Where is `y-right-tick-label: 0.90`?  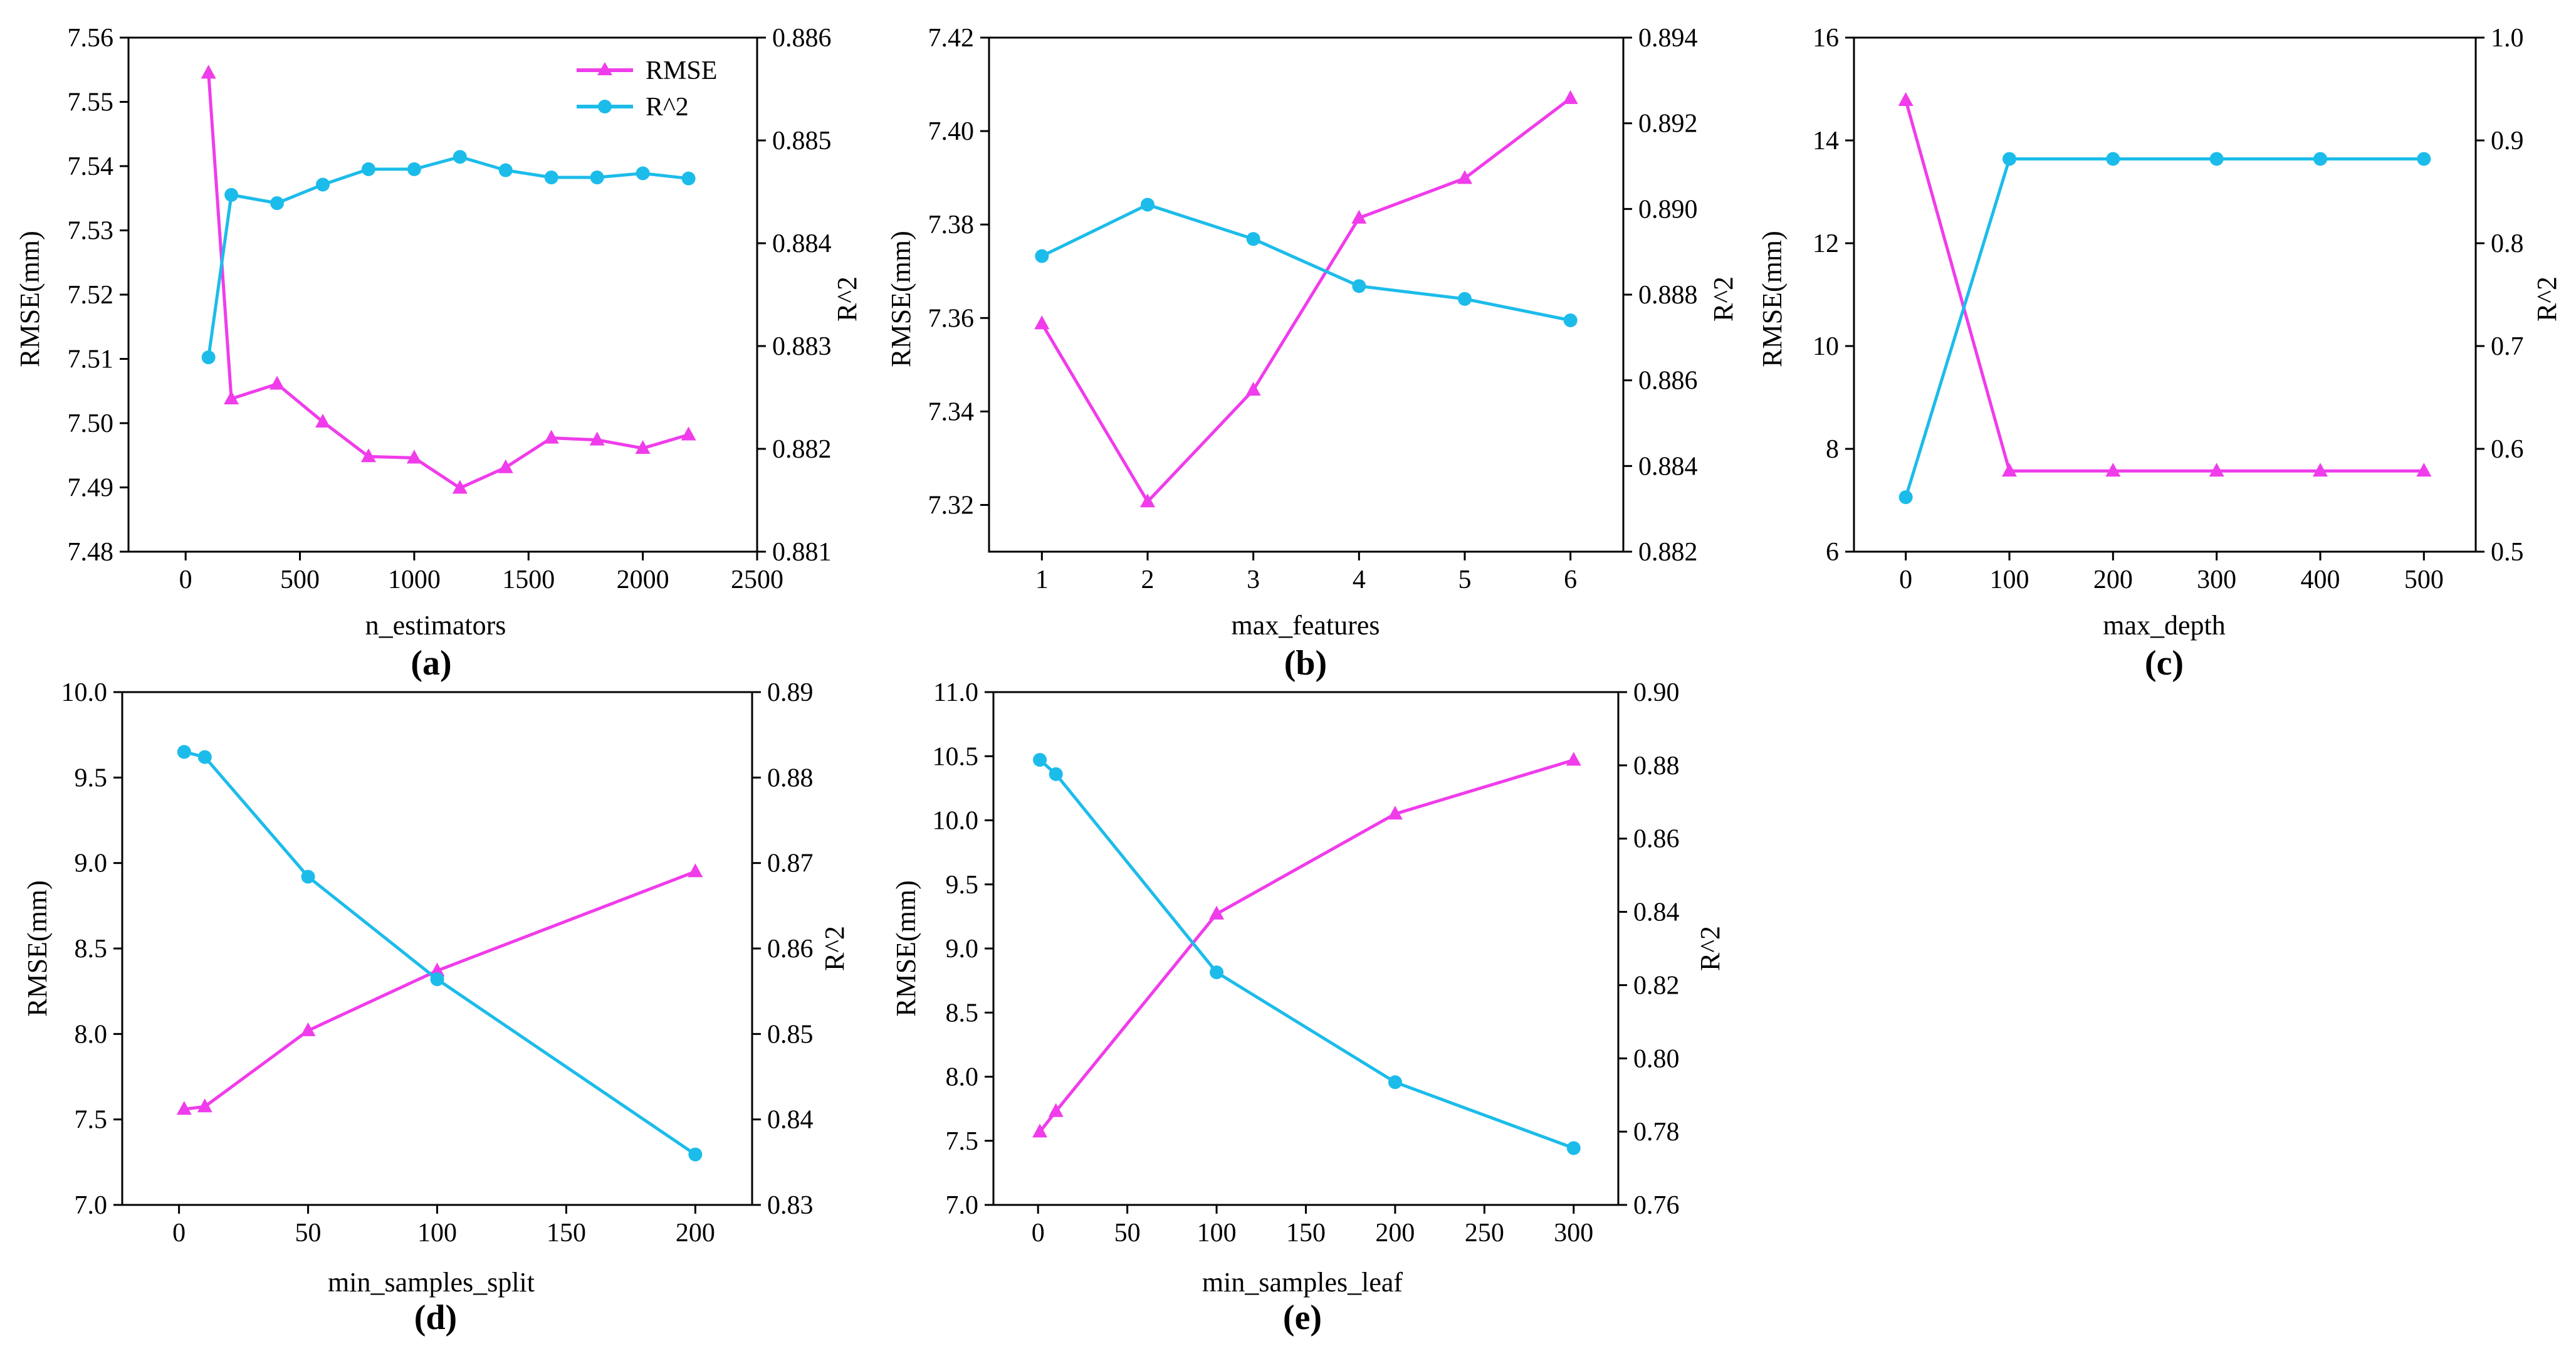
y-right-tick-label: 0.90 is located at coordinates (1656, 693).